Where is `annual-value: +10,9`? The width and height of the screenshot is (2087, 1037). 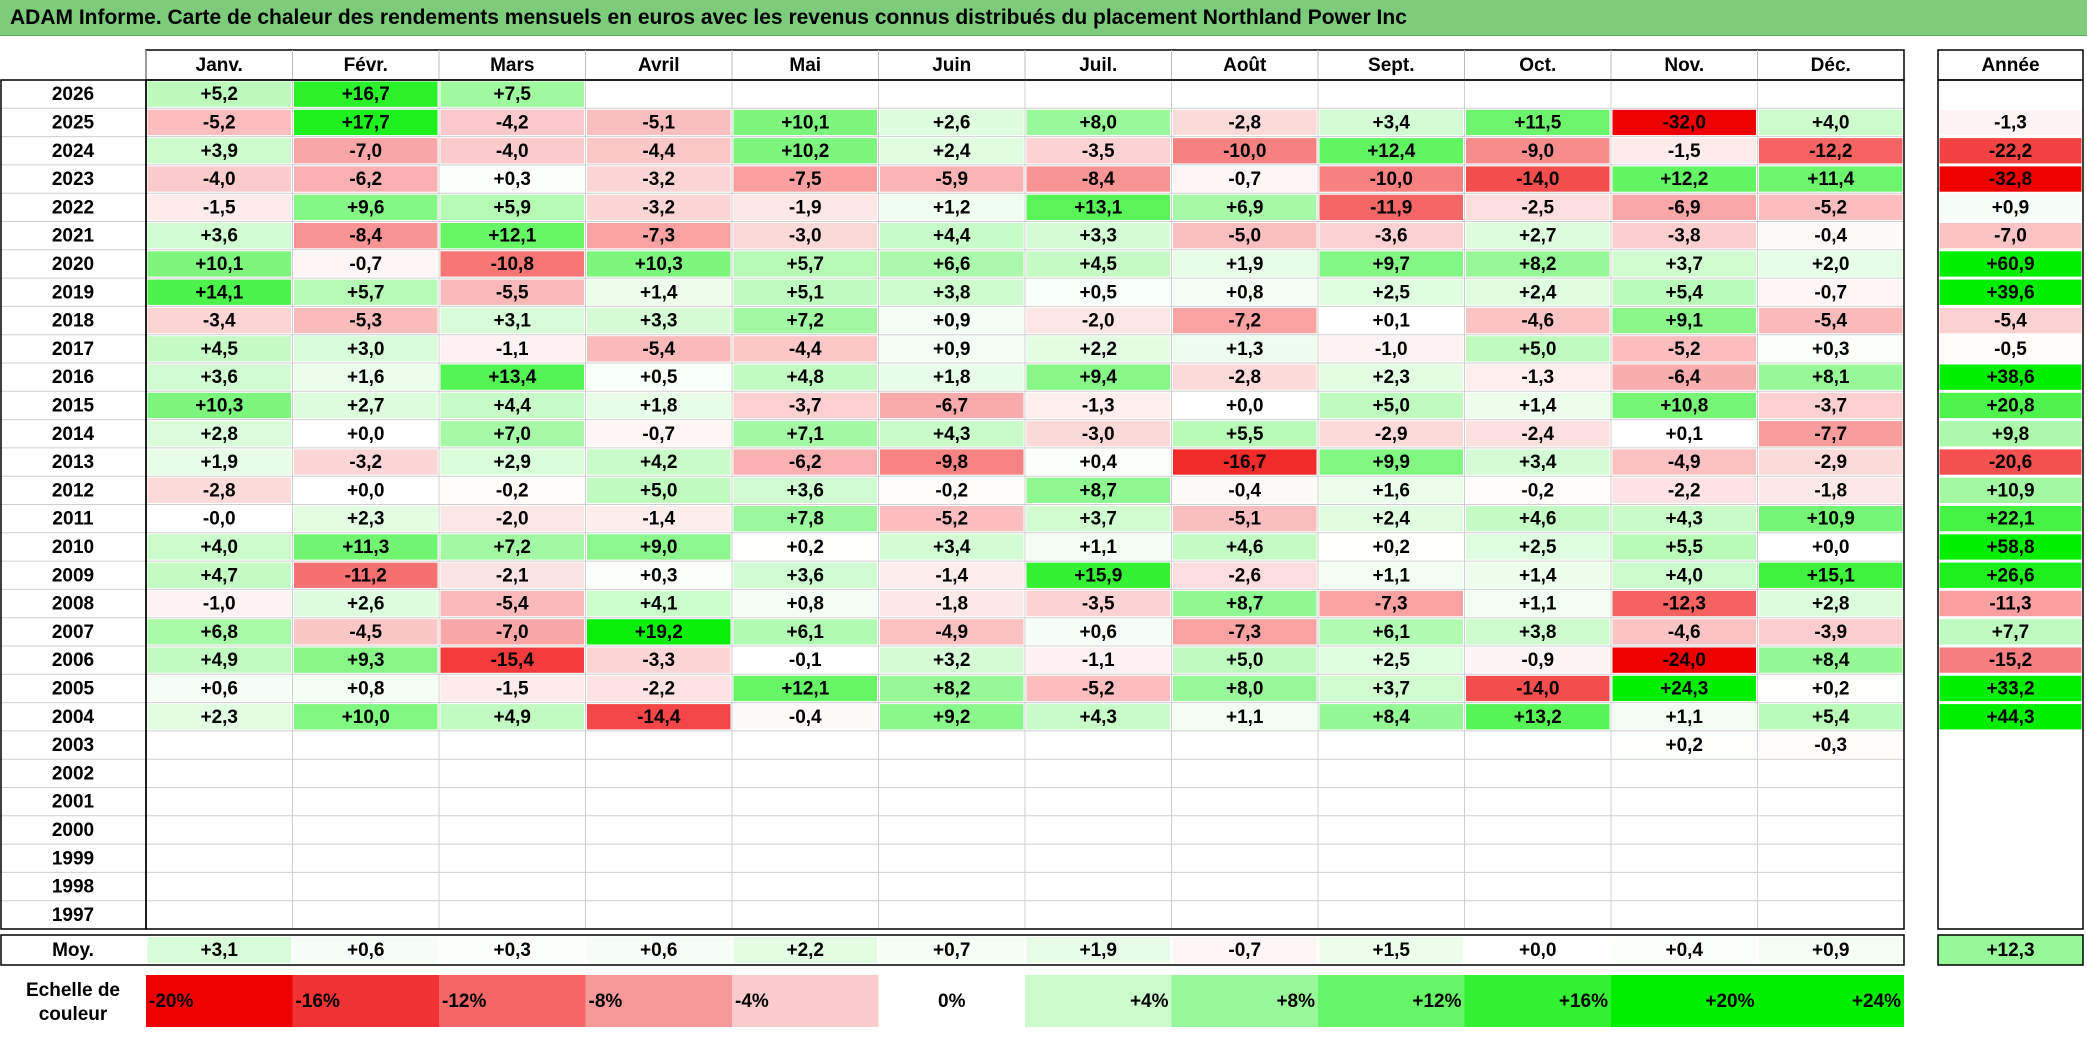 annual-value: +10,9 is located at coordinates (2010, 490).